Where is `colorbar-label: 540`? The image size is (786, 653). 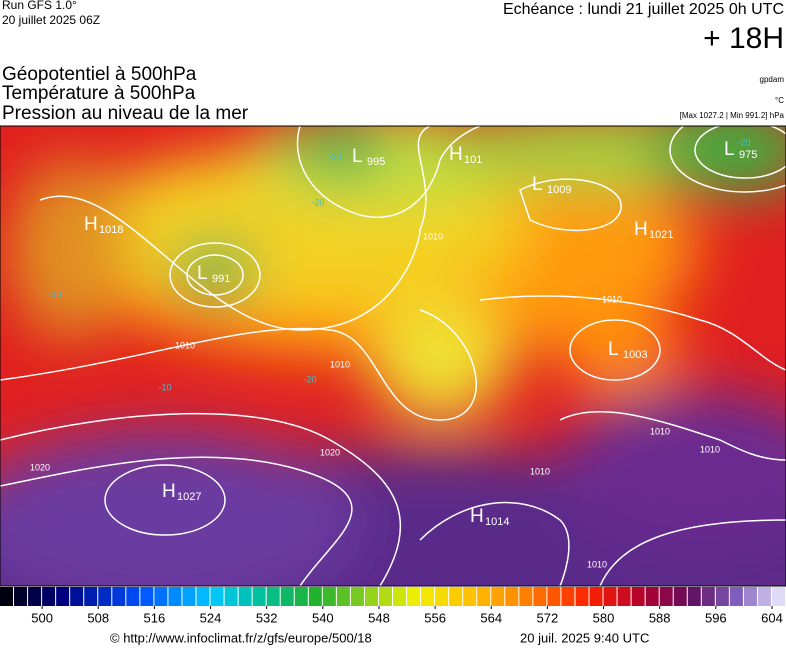 colorbar-label: 540 is located at coordinates (323, 617).